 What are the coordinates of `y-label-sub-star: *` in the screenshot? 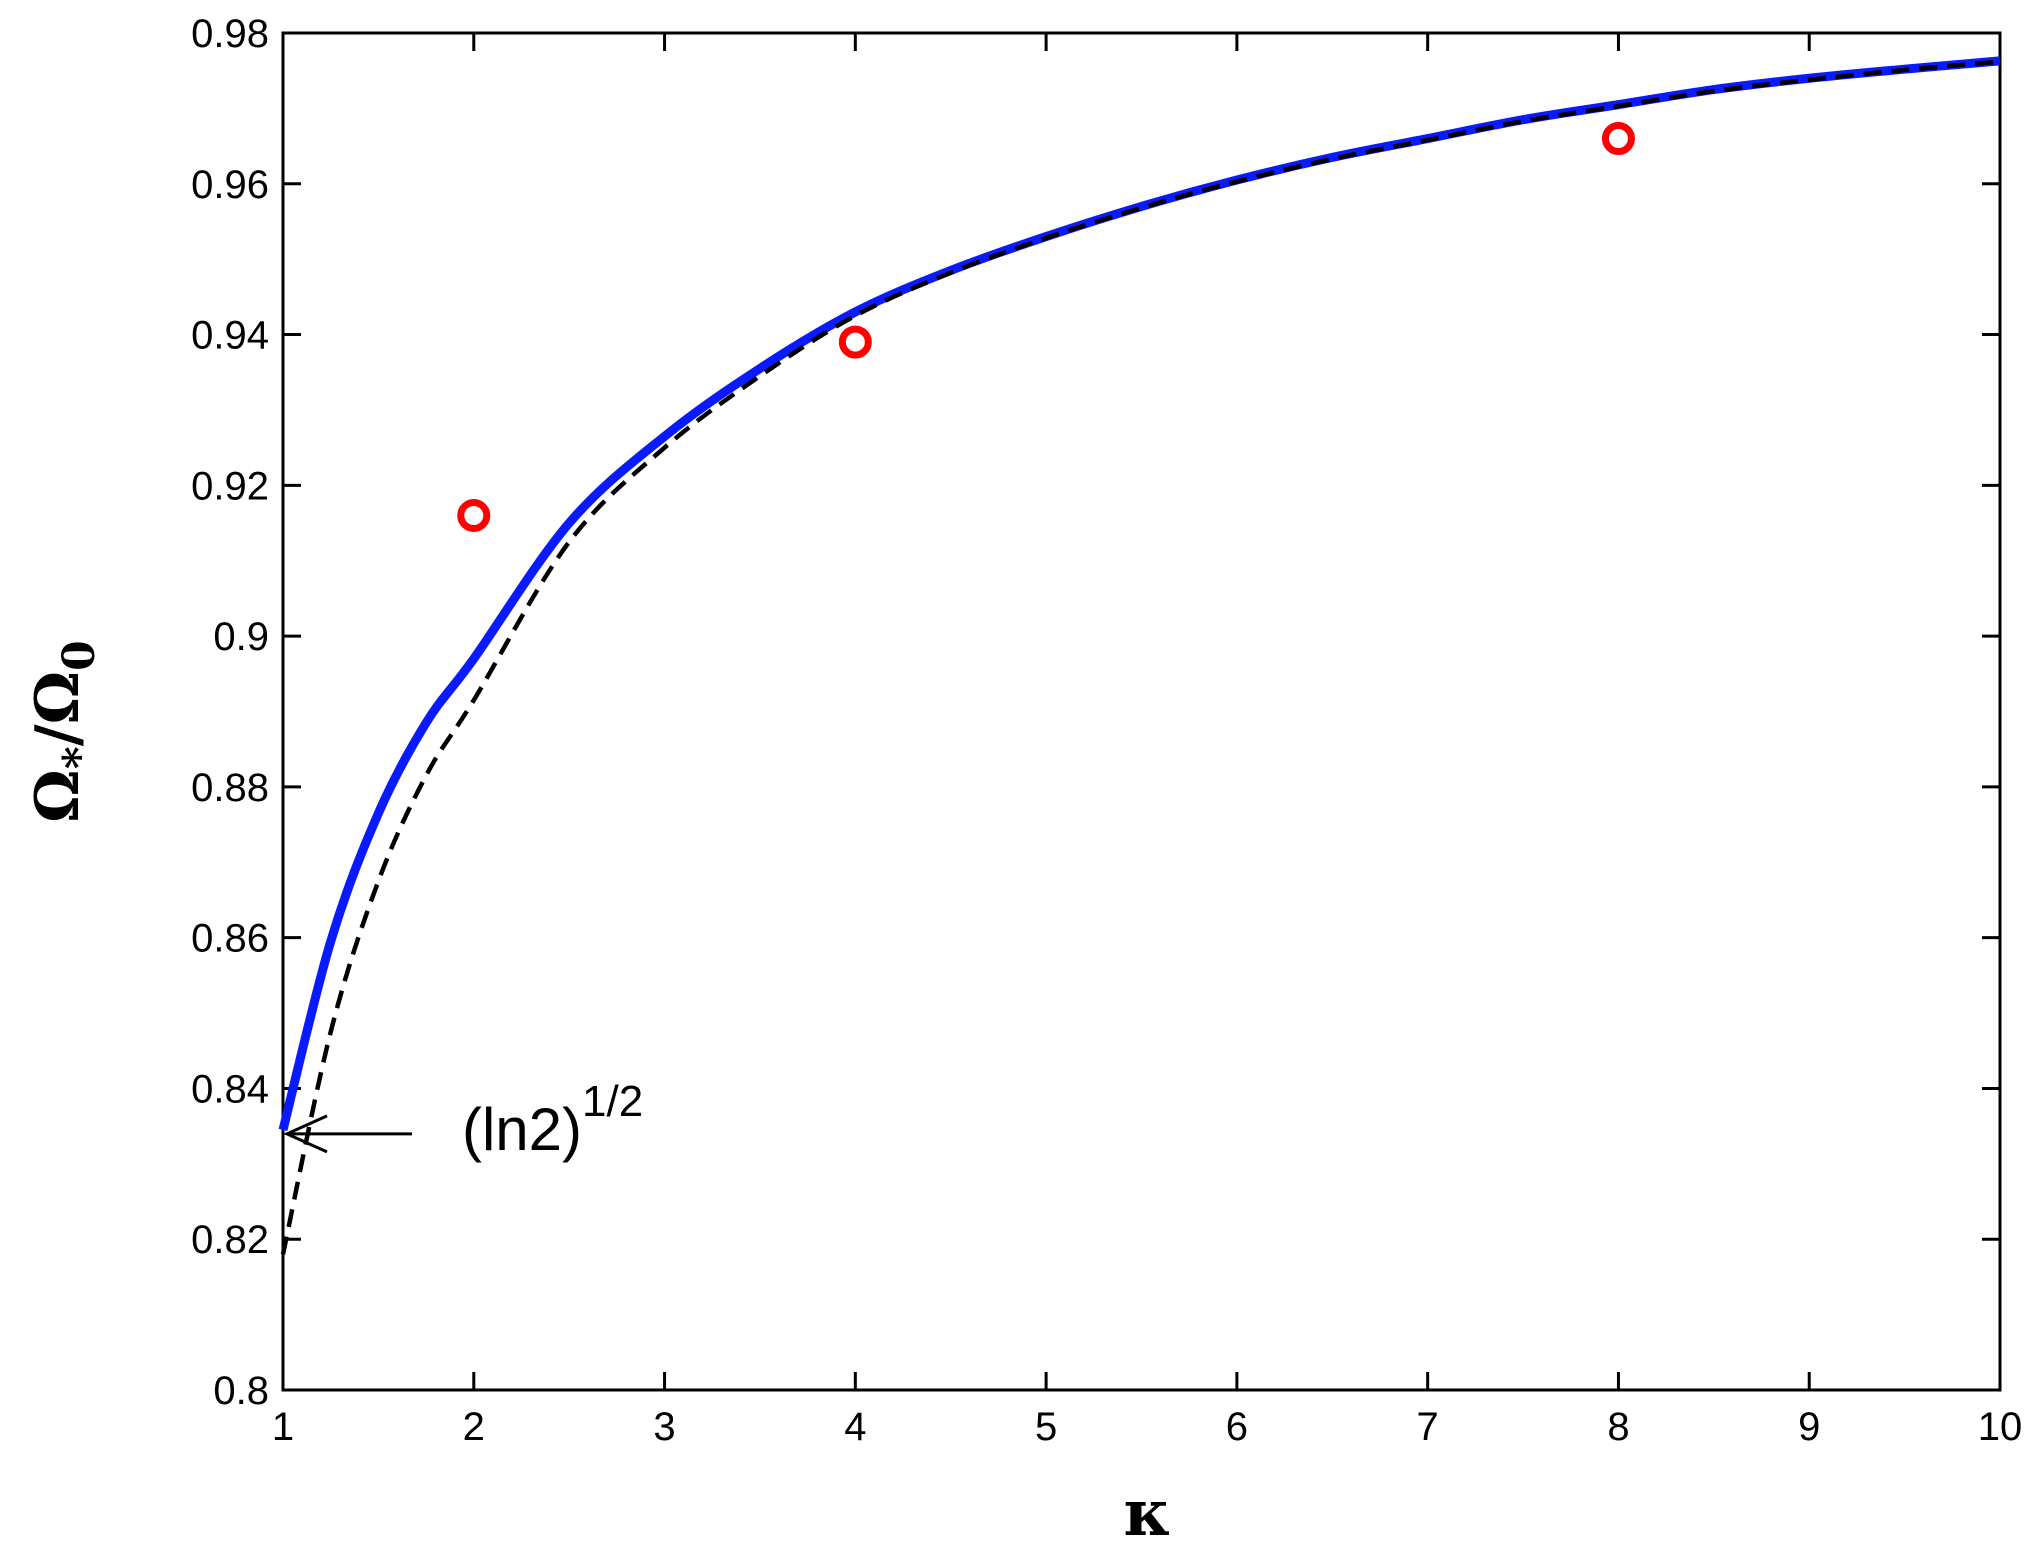 It's located at (79, 757).